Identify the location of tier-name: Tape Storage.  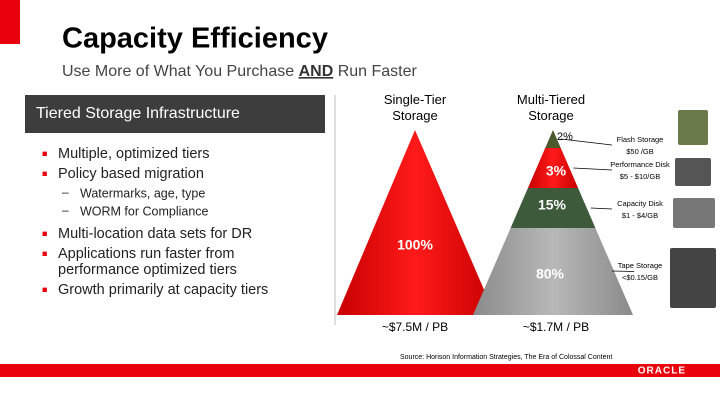
(640, 265).